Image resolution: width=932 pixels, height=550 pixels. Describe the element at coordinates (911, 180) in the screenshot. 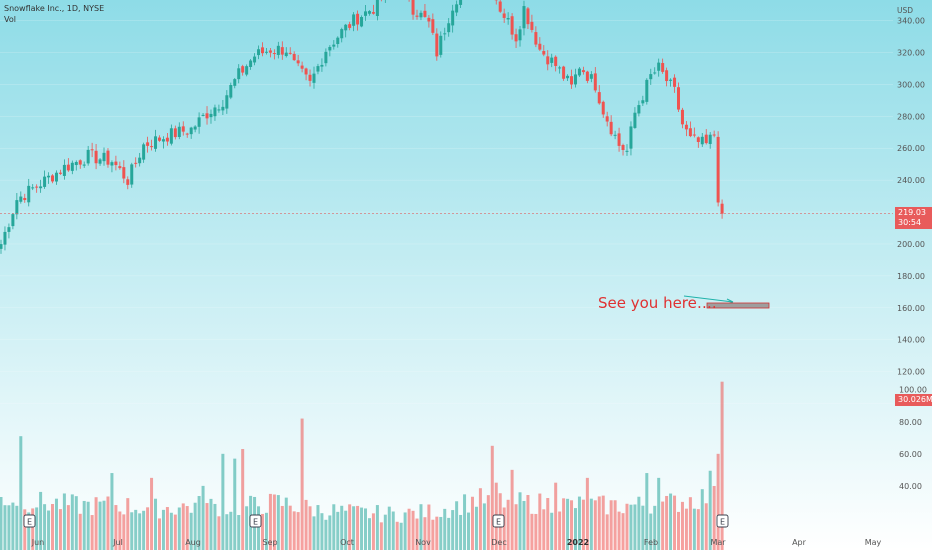

I see `price-tick-label: 240.00` at that location.